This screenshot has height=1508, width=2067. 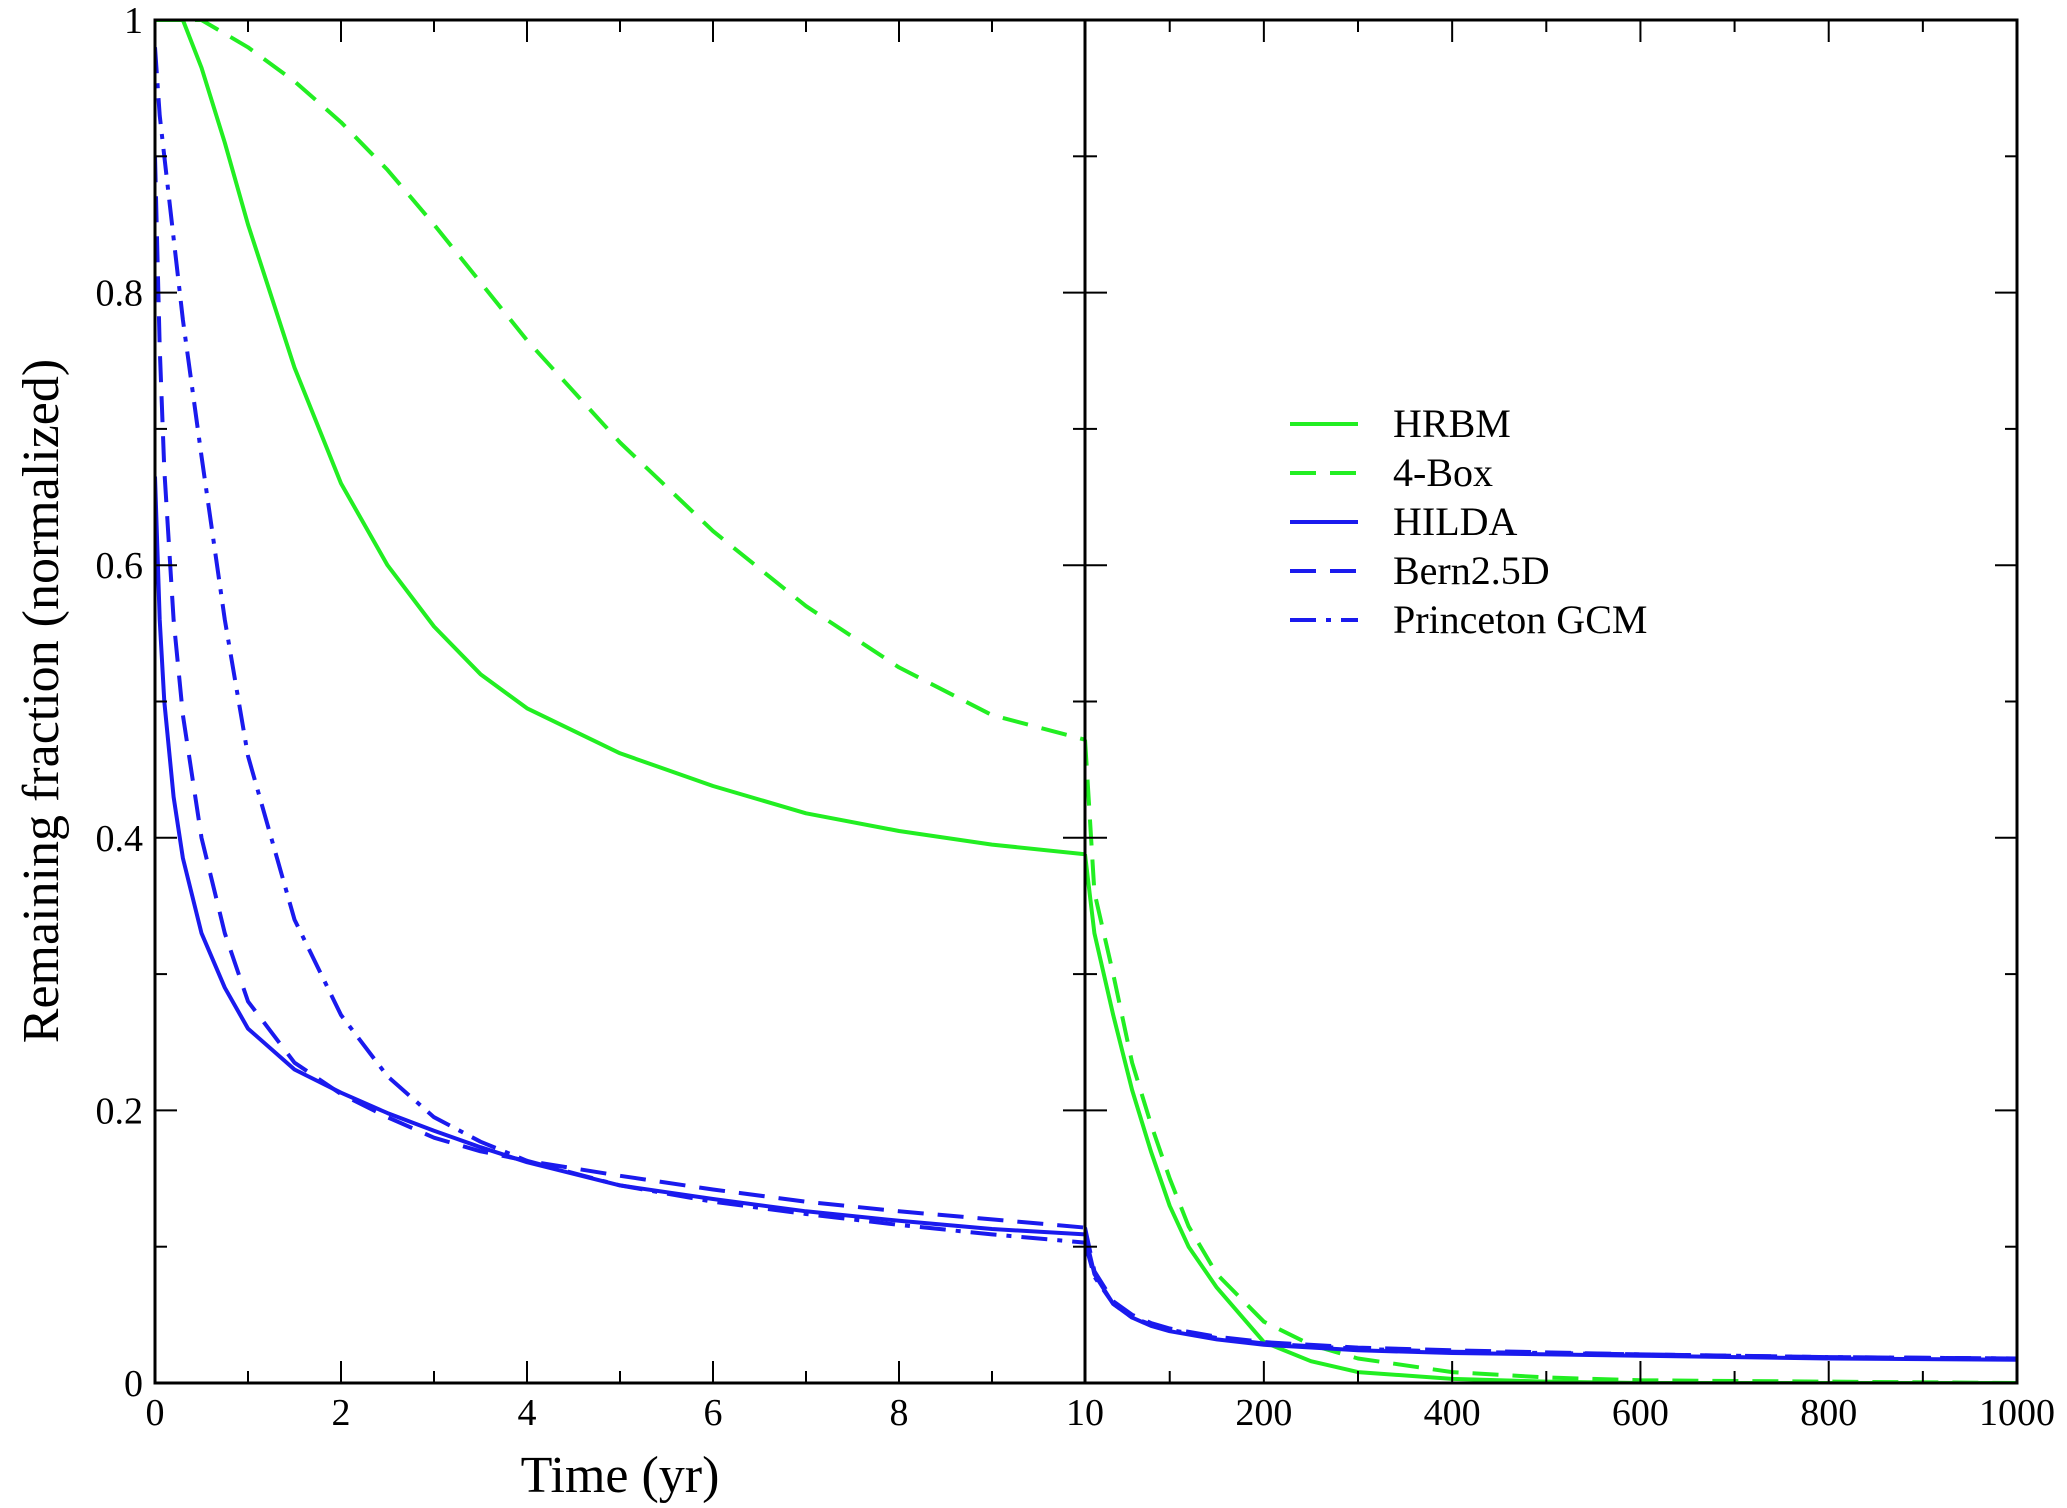 What do you see at coordinates (1085, 1413) in the screenshot?
I see `x-tick-label: 10` at bounding box center [1085, 1413].